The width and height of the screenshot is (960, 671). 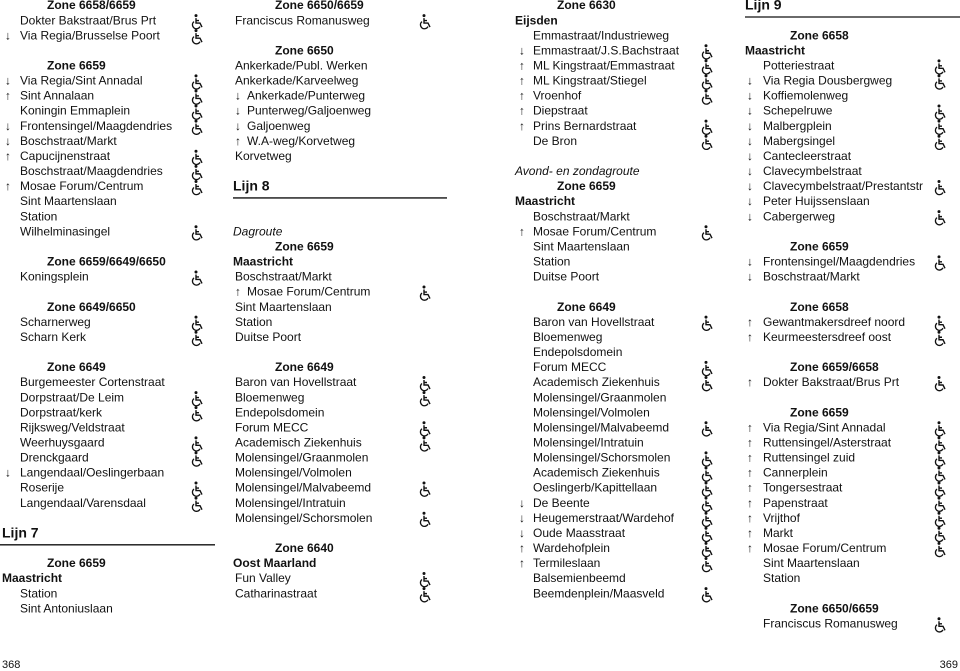 I want to click on stop-name: Diepstraat, so click(x=560, y=111).